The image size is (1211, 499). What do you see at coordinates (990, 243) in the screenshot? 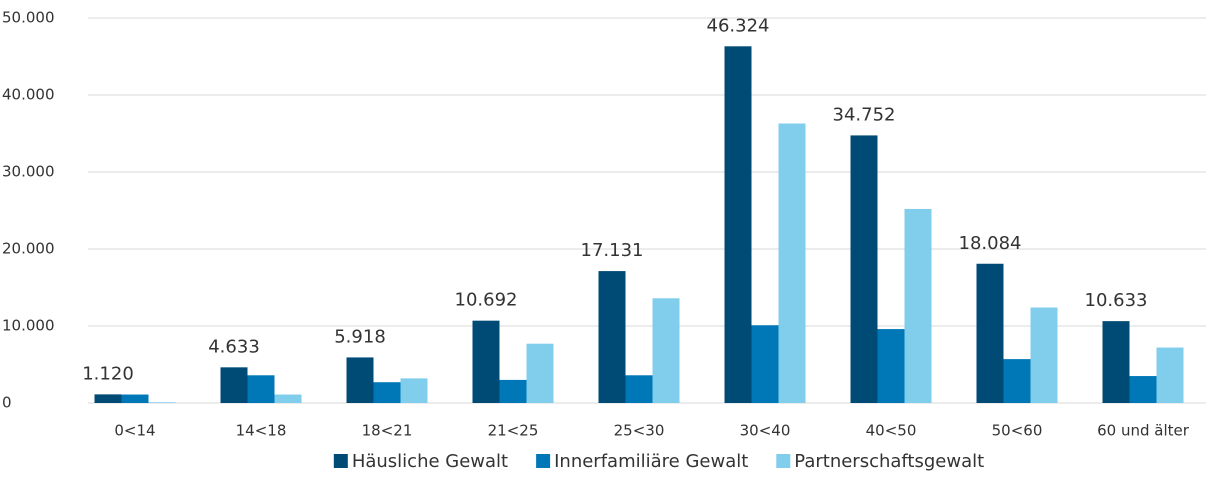
I see `data-label: 18.084` at bounding box center [990, 243].